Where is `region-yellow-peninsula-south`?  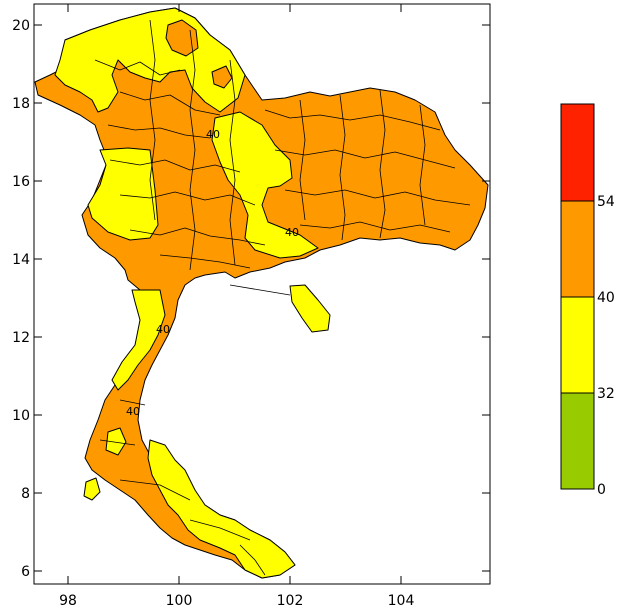 region-yellow-peninsula-south is located at coordinates (221, 509).